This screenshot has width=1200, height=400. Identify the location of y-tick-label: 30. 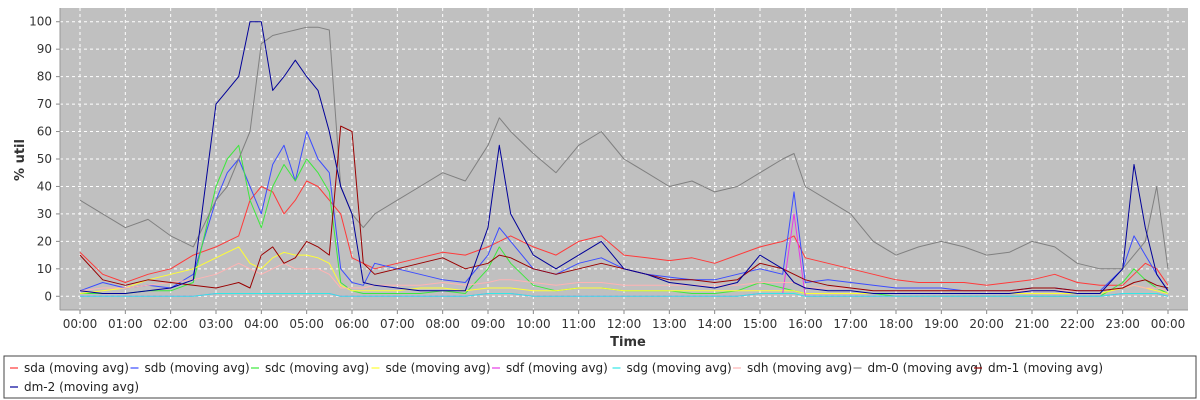
(44, 214).